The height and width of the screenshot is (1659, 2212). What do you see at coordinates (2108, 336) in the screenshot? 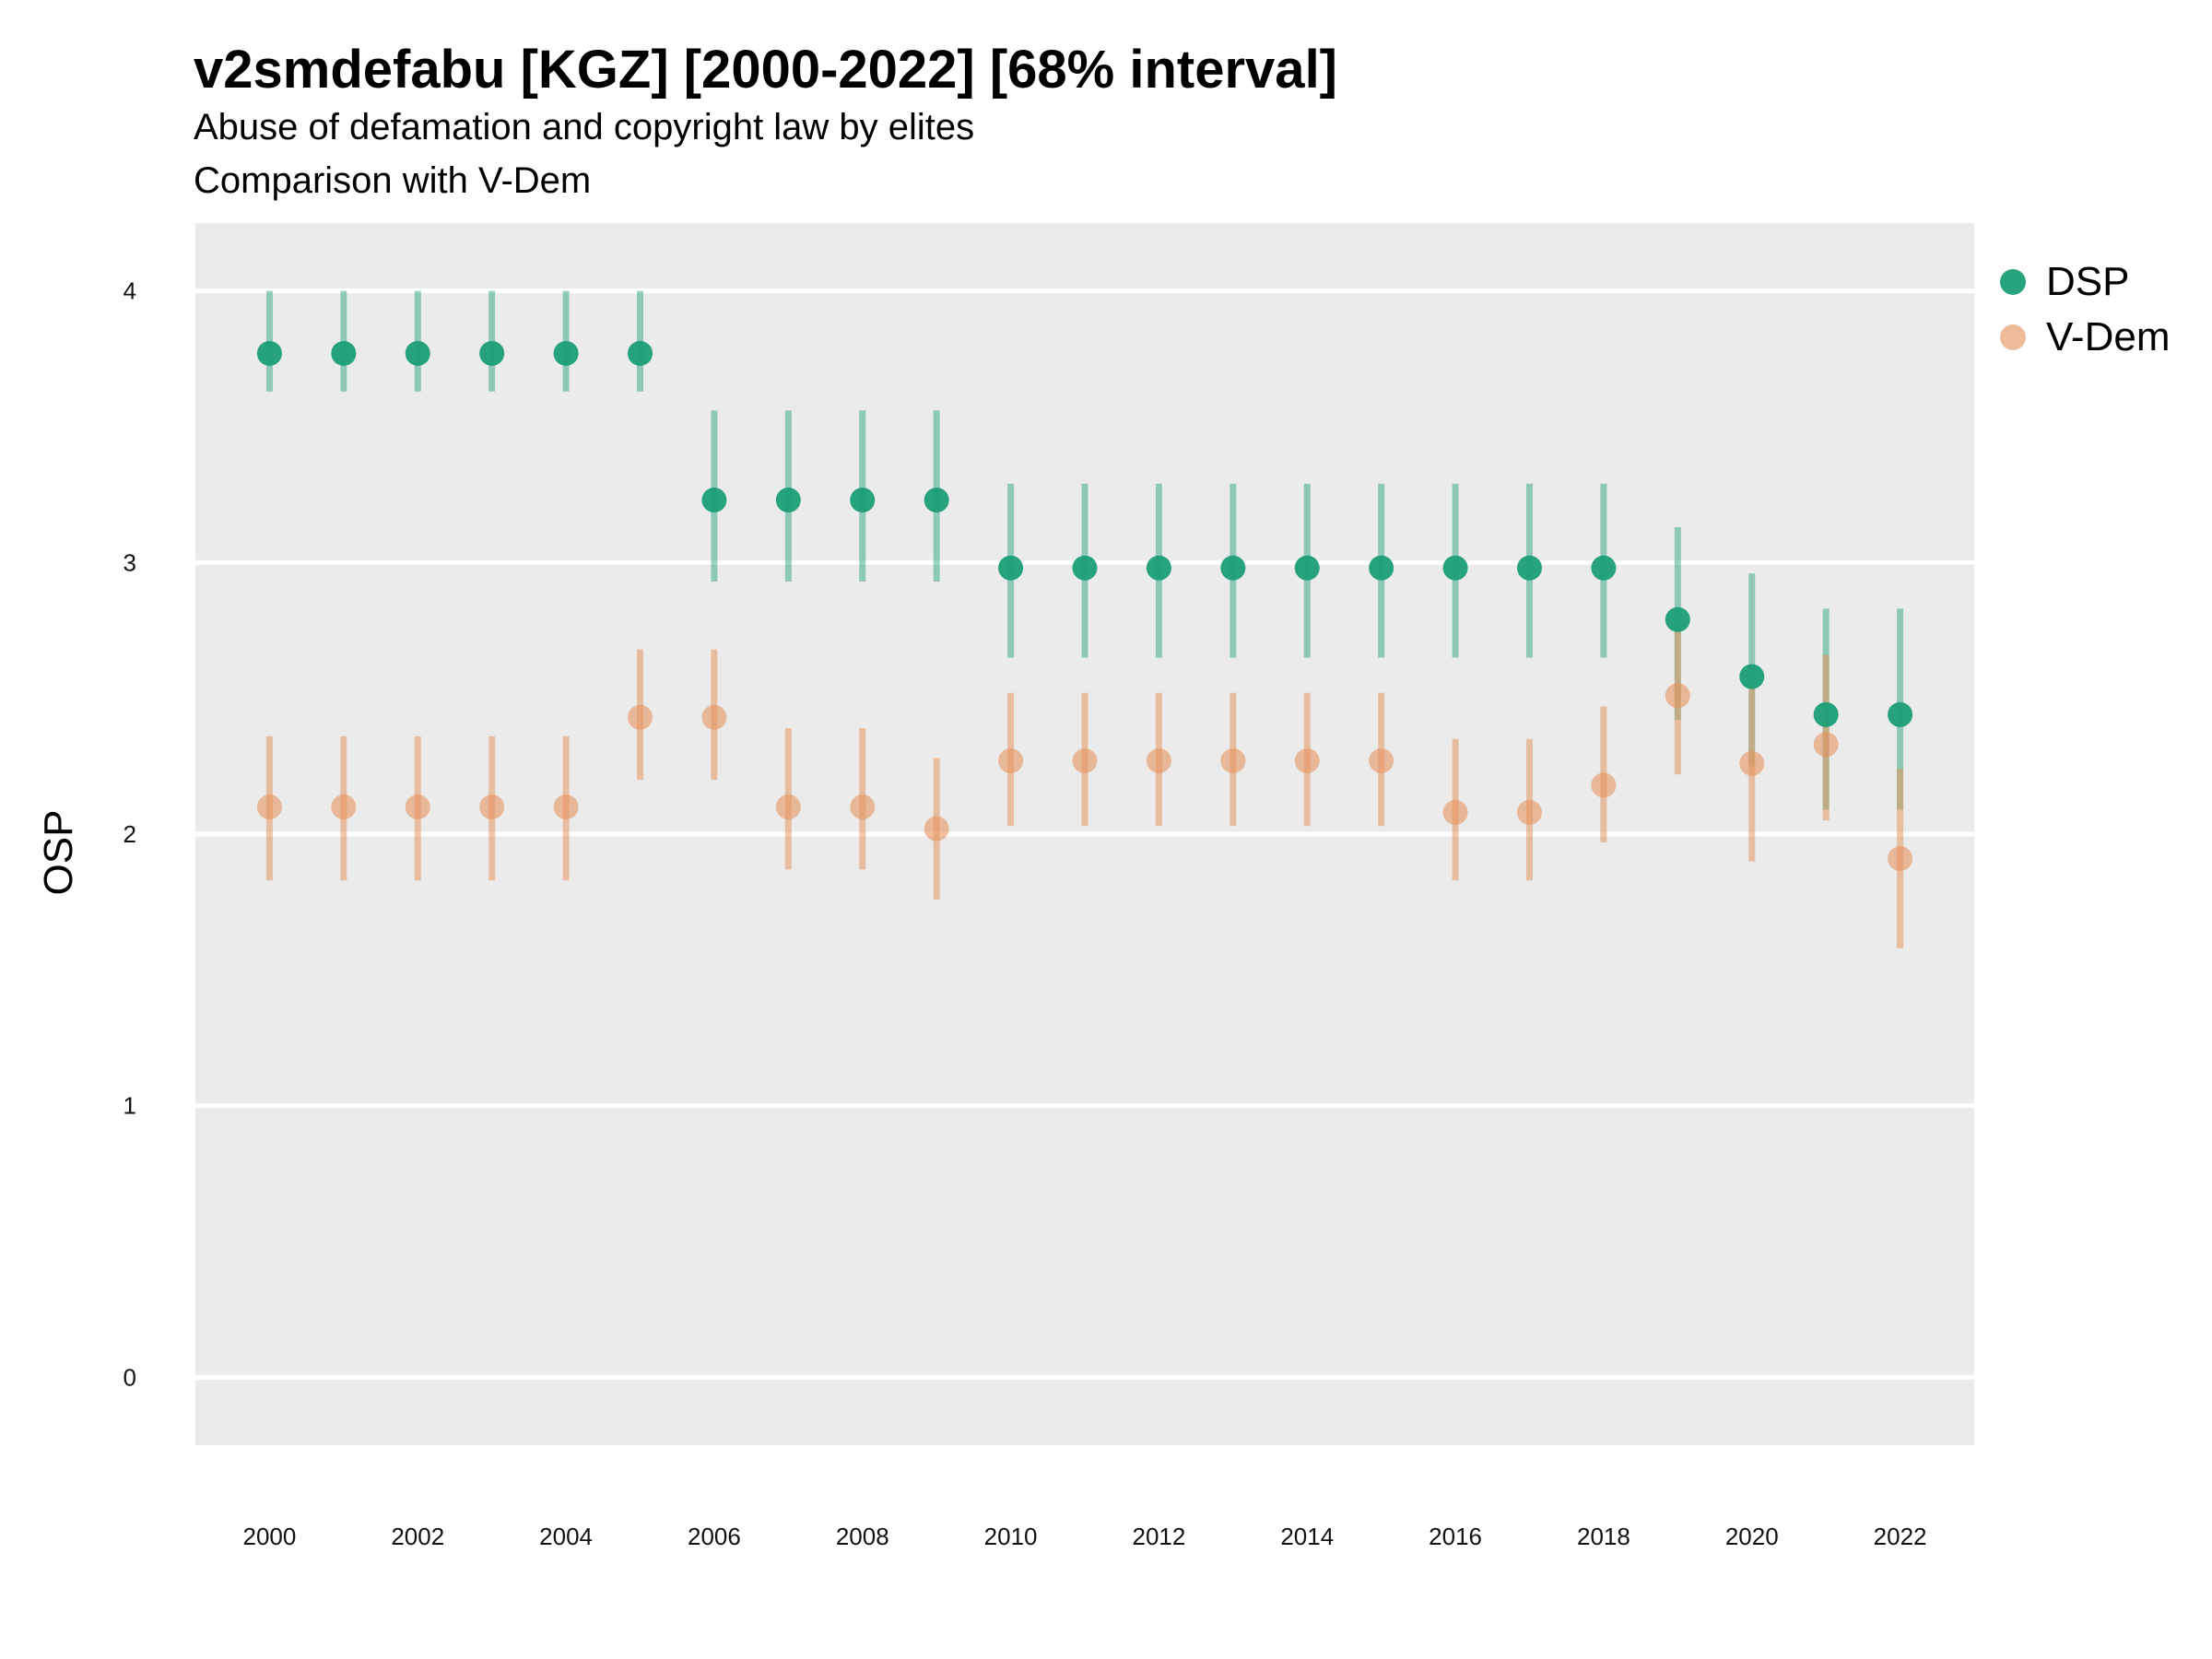
I see `legend-label-vdem: V-Dem` at bounding box center [2108, 336].